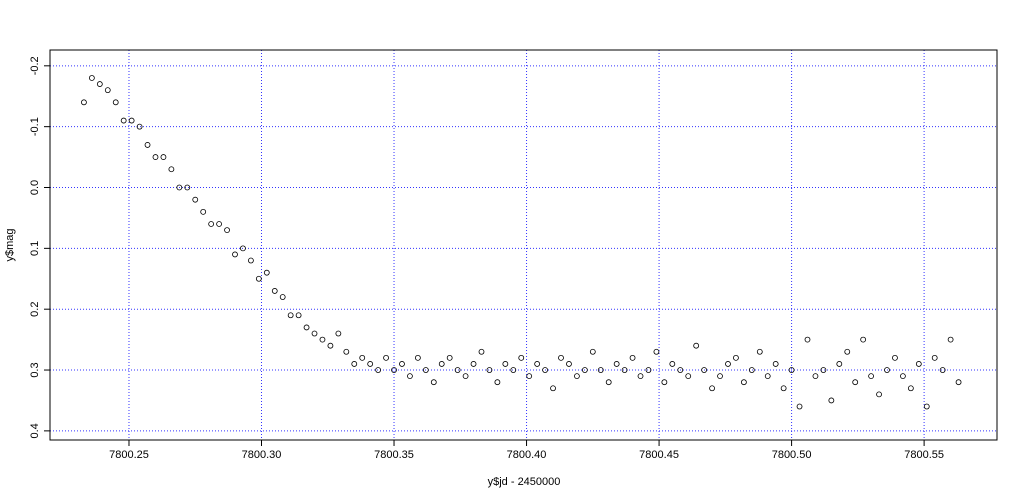 Image resolution: width=1024 pixels, height=501 pixels. I want to click on y-tick-label: 0.1, so click(35, 248).